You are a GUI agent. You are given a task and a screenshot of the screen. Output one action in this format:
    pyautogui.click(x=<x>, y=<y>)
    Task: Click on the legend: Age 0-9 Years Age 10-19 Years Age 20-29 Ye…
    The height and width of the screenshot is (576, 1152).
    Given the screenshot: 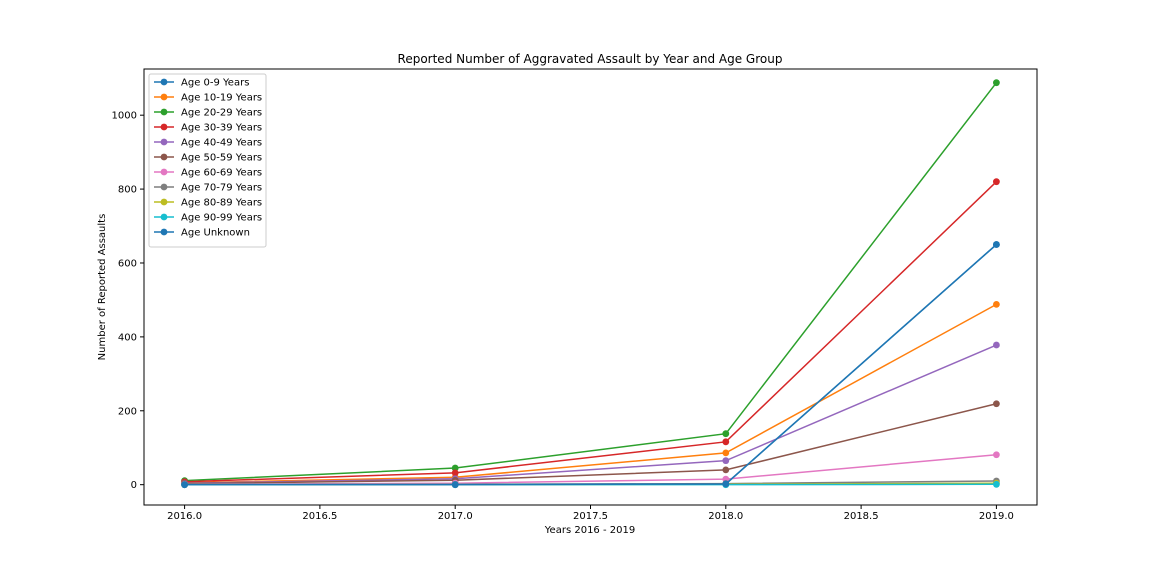 What is the action you would take?
    pyautogui.click(x=207, y=160)
    